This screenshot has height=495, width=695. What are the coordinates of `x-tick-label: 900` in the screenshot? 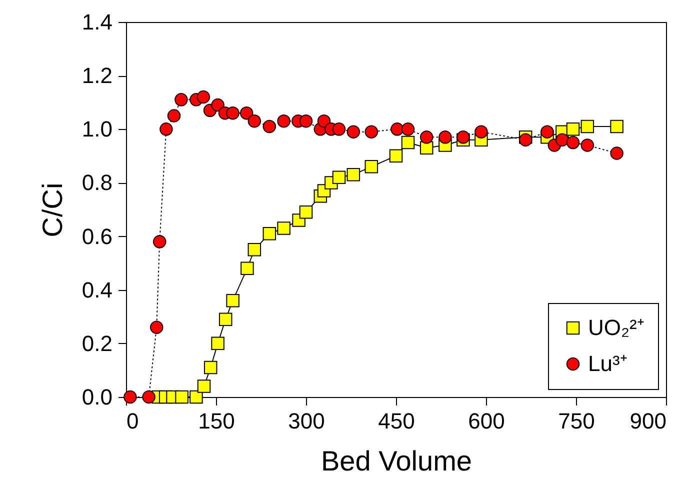 It's located at (648, 421).